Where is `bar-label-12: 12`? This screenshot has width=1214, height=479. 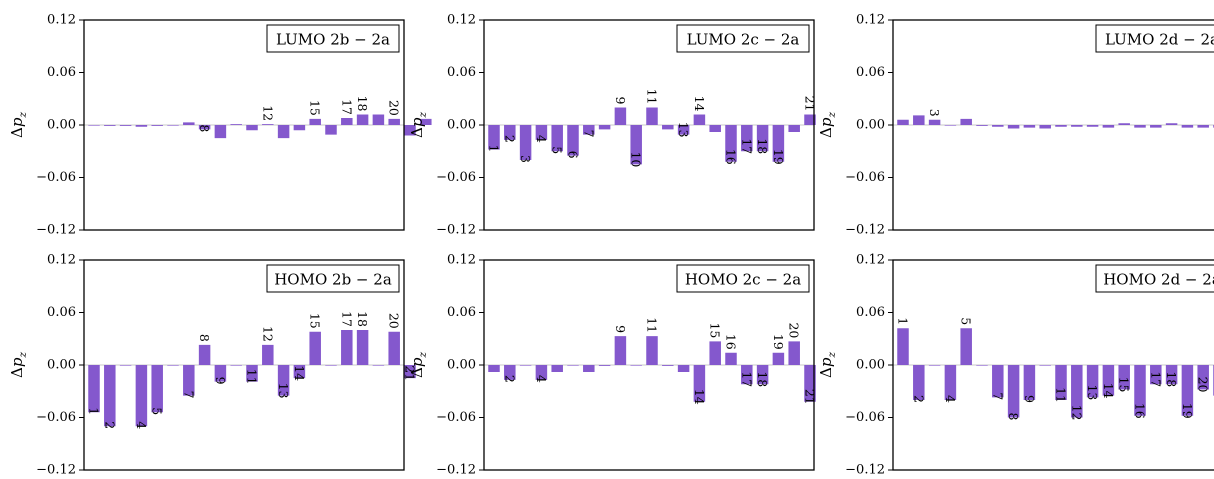 bar-label-12: 12 is located at coordinates (267, 334).